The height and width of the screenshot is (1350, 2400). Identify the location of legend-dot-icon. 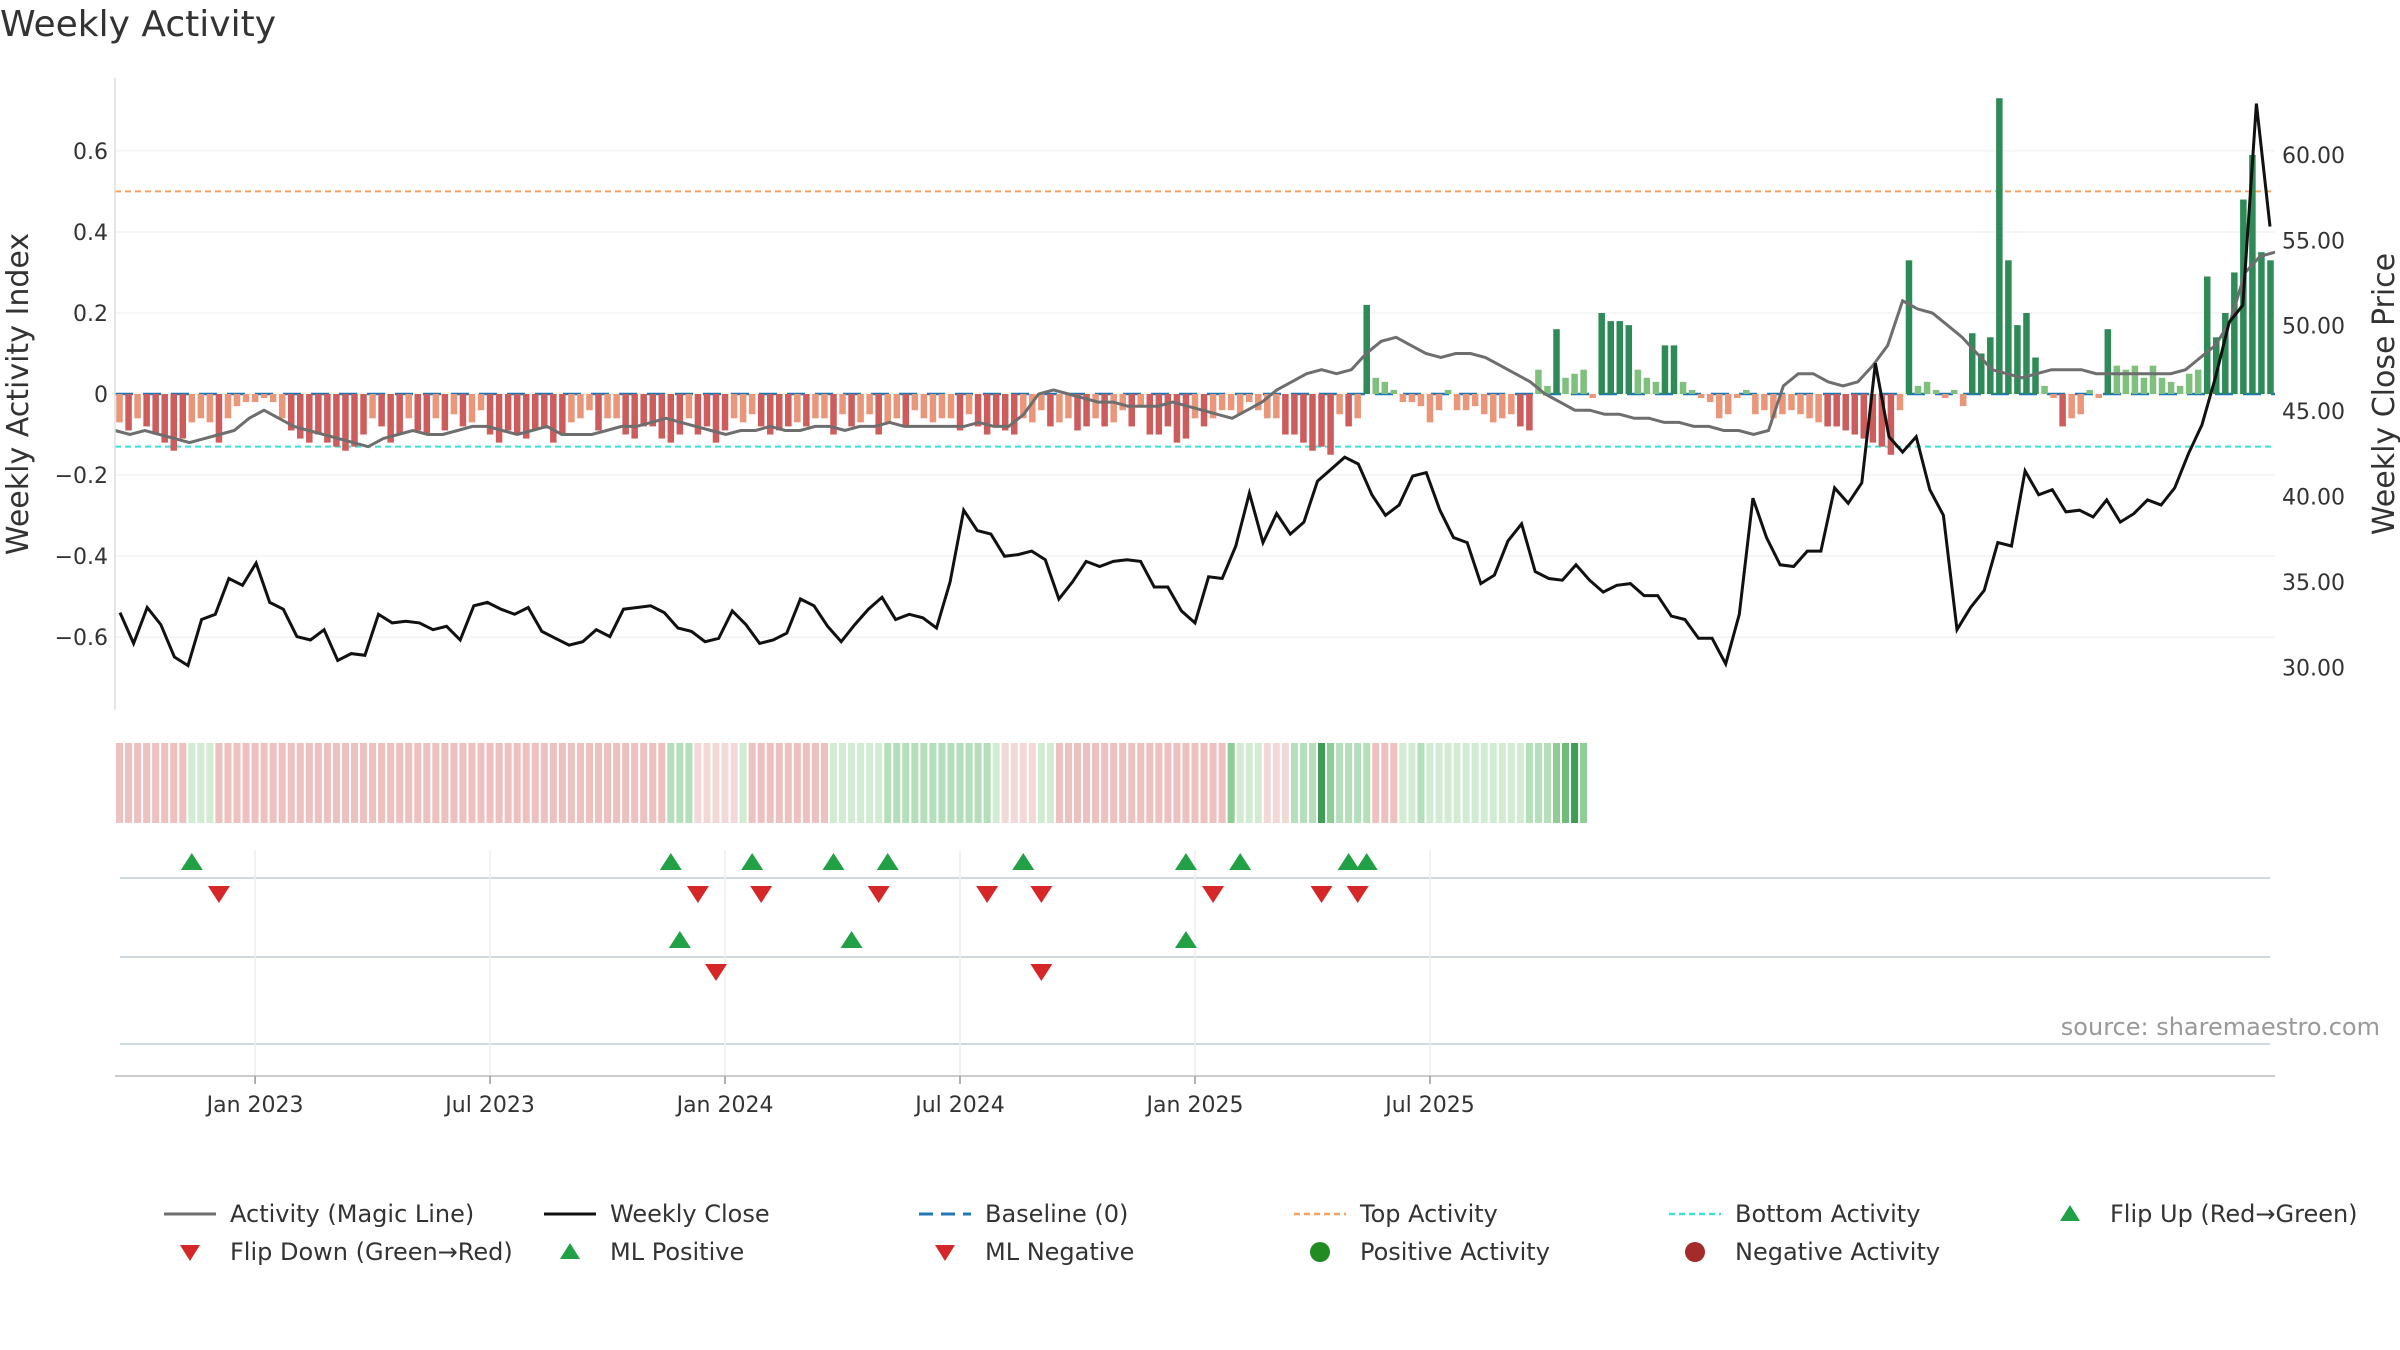
(1320, 1252).